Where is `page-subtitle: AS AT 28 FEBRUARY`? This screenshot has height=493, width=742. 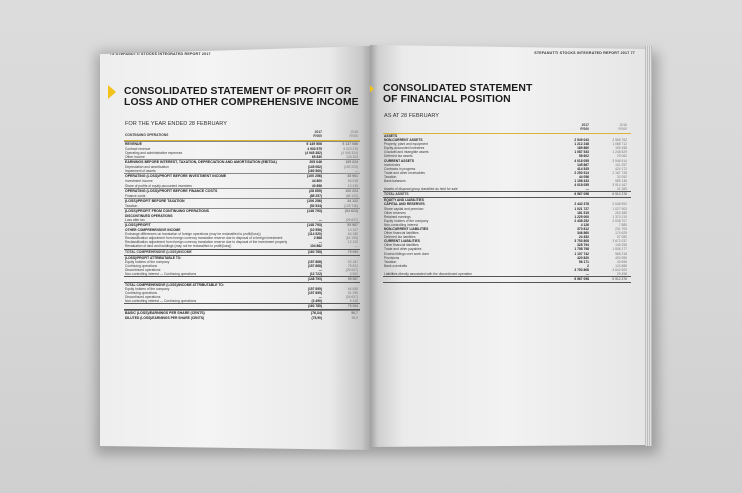 page-subtitle: AS AT 28 FEBRUARY is located at coordinates (412, 116).